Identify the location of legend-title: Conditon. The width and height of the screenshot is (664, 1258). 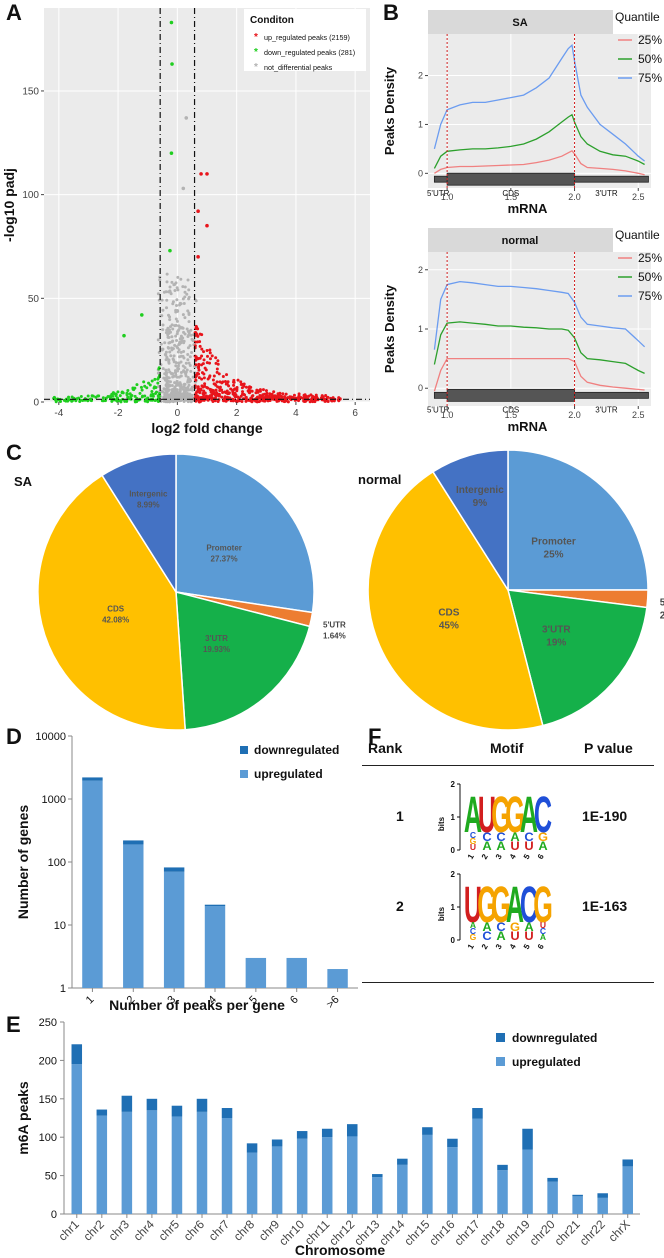
(272, 20).